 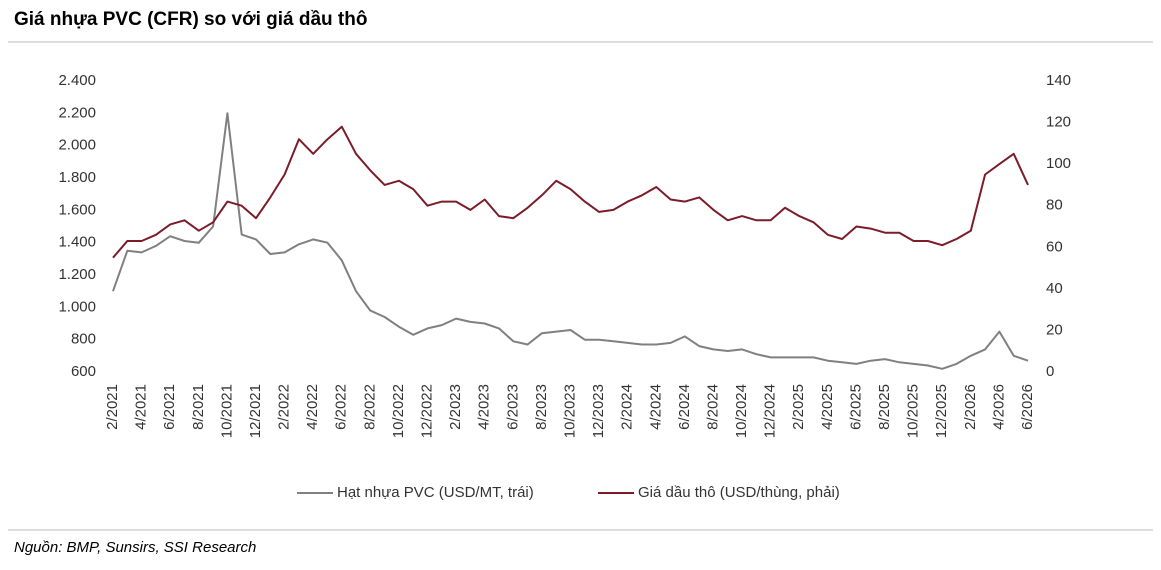 I want to click on x-tick-label: 8/2021, so click(x=198, y=407).